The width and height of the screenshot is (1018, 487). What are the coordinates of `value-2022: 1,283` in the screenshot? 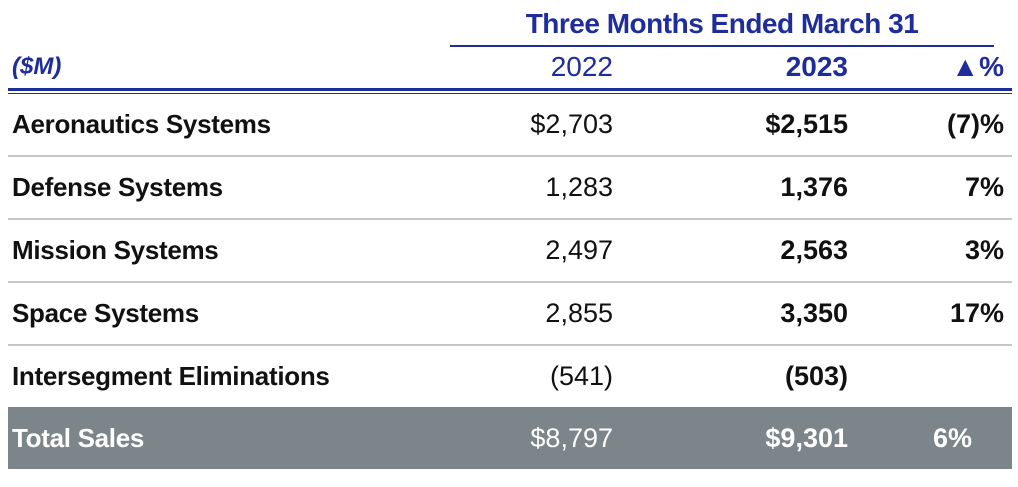 It's located at (579, 187).